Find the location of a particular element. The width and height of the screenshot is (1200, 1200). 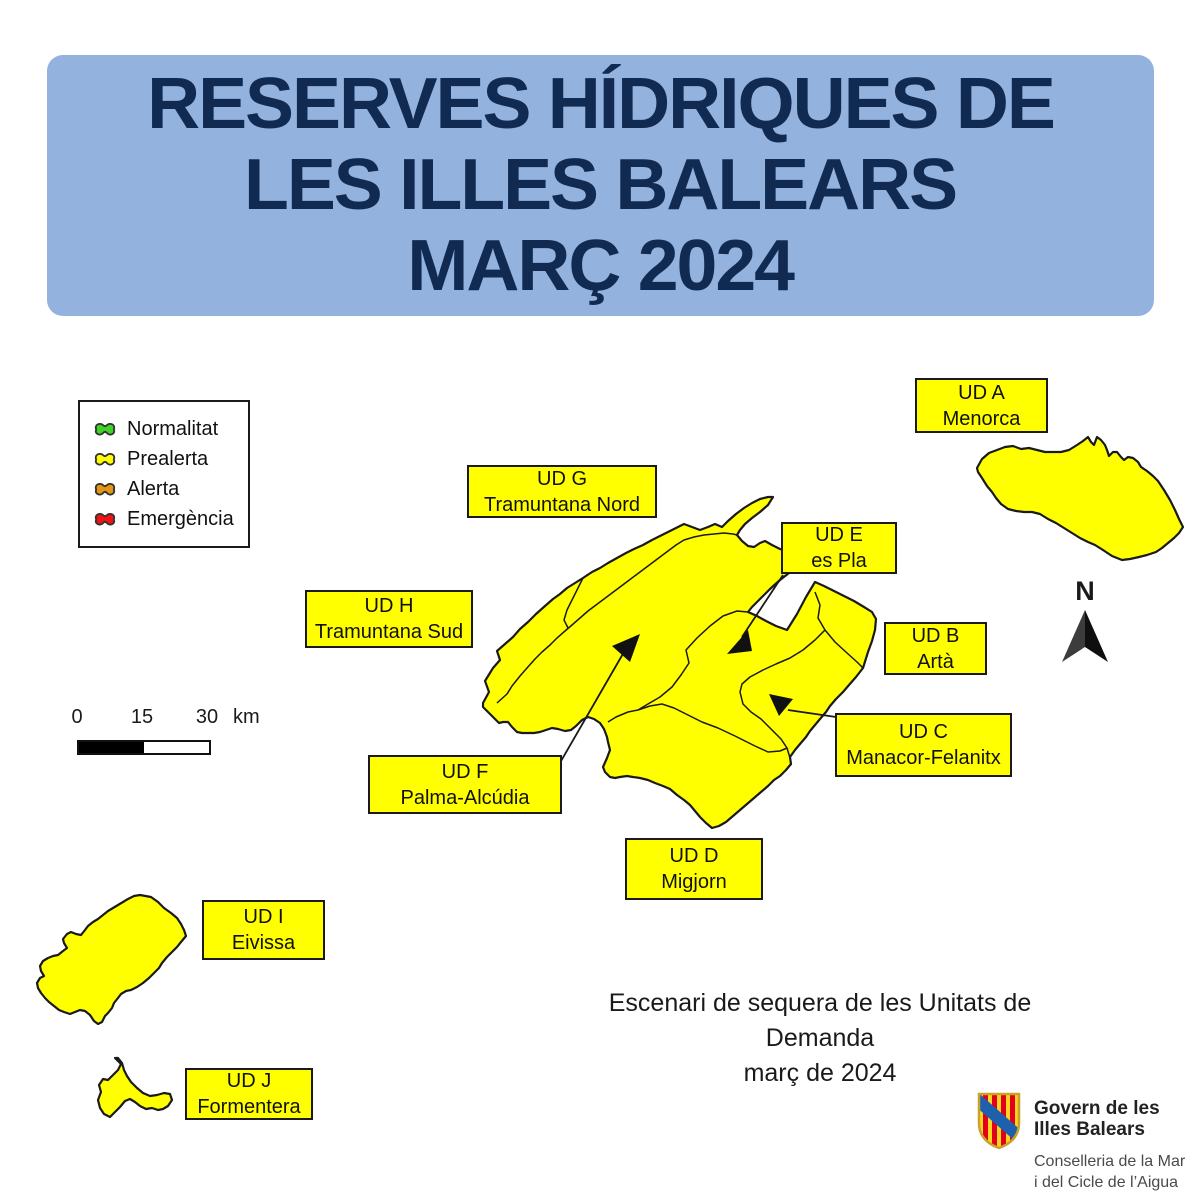

scale-bar: 0 15 30 km is located at coordinates (165, 736).